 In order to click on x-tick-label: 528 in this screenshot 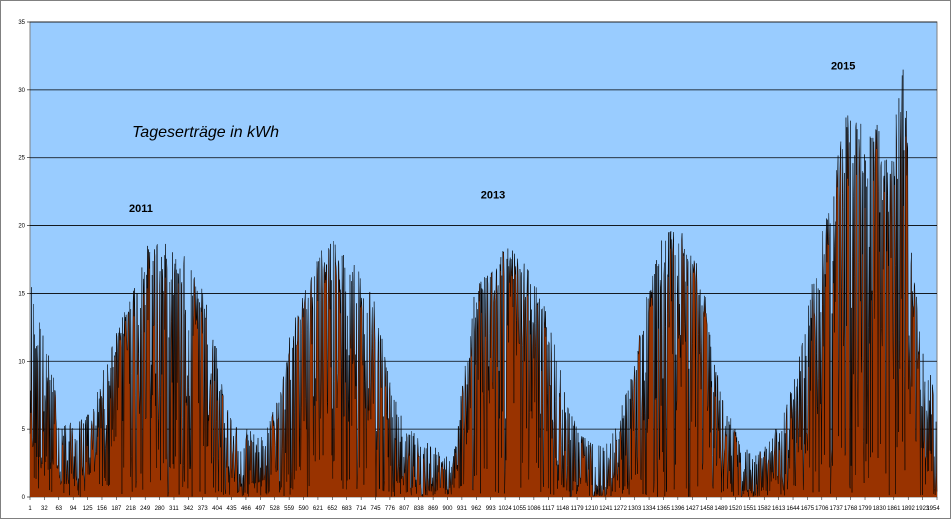, I will do `click(275, 509)`.